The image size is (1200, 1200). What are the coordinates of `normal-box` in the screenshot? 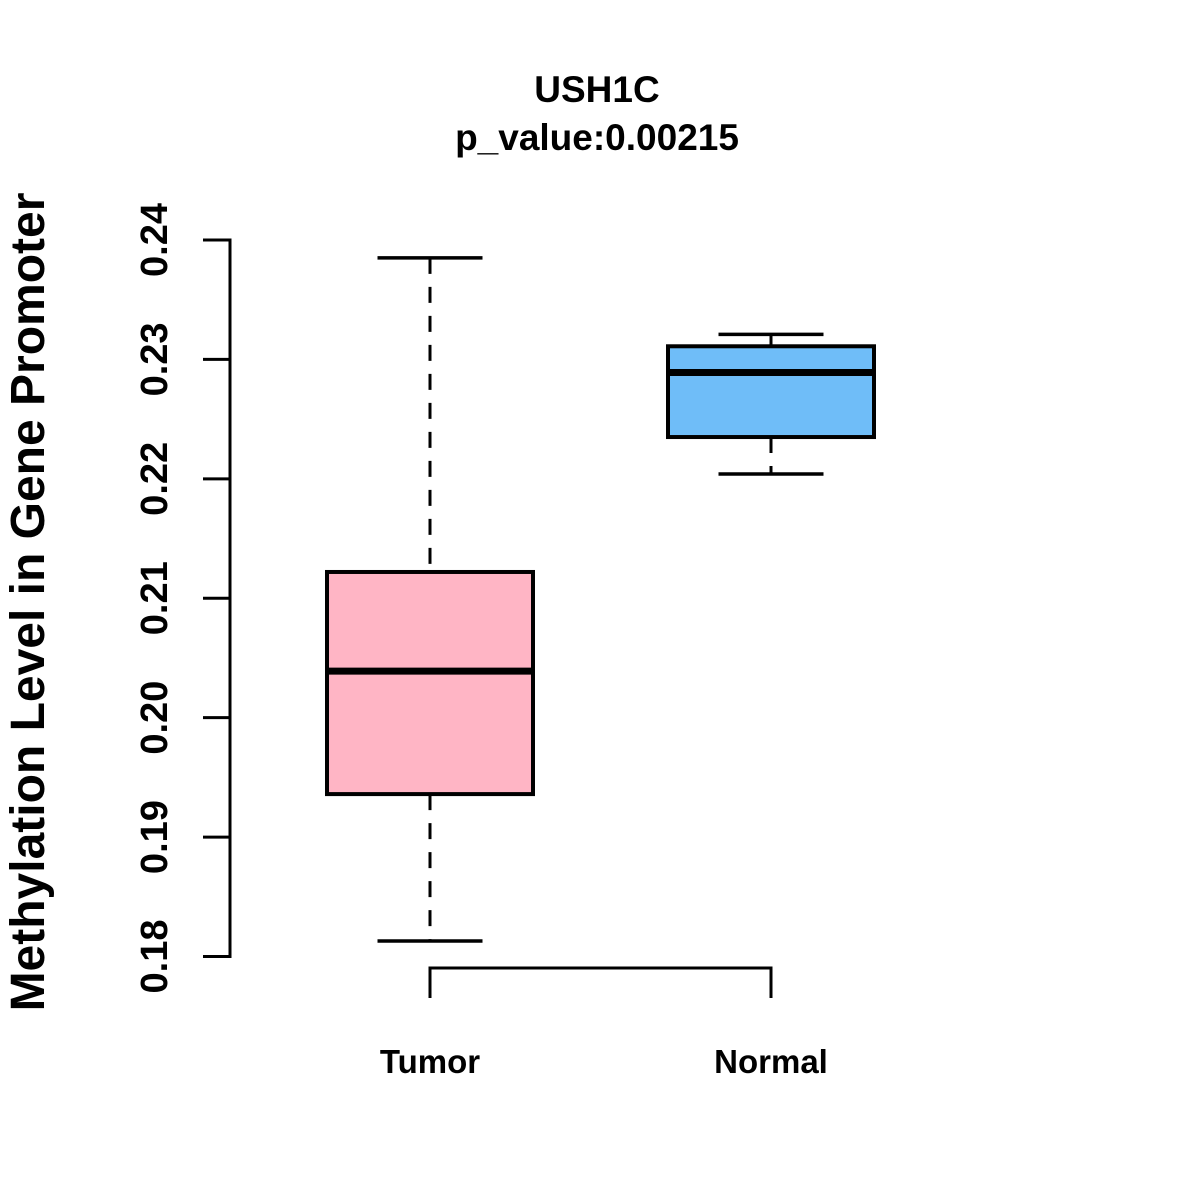 It's located at (771, 392).